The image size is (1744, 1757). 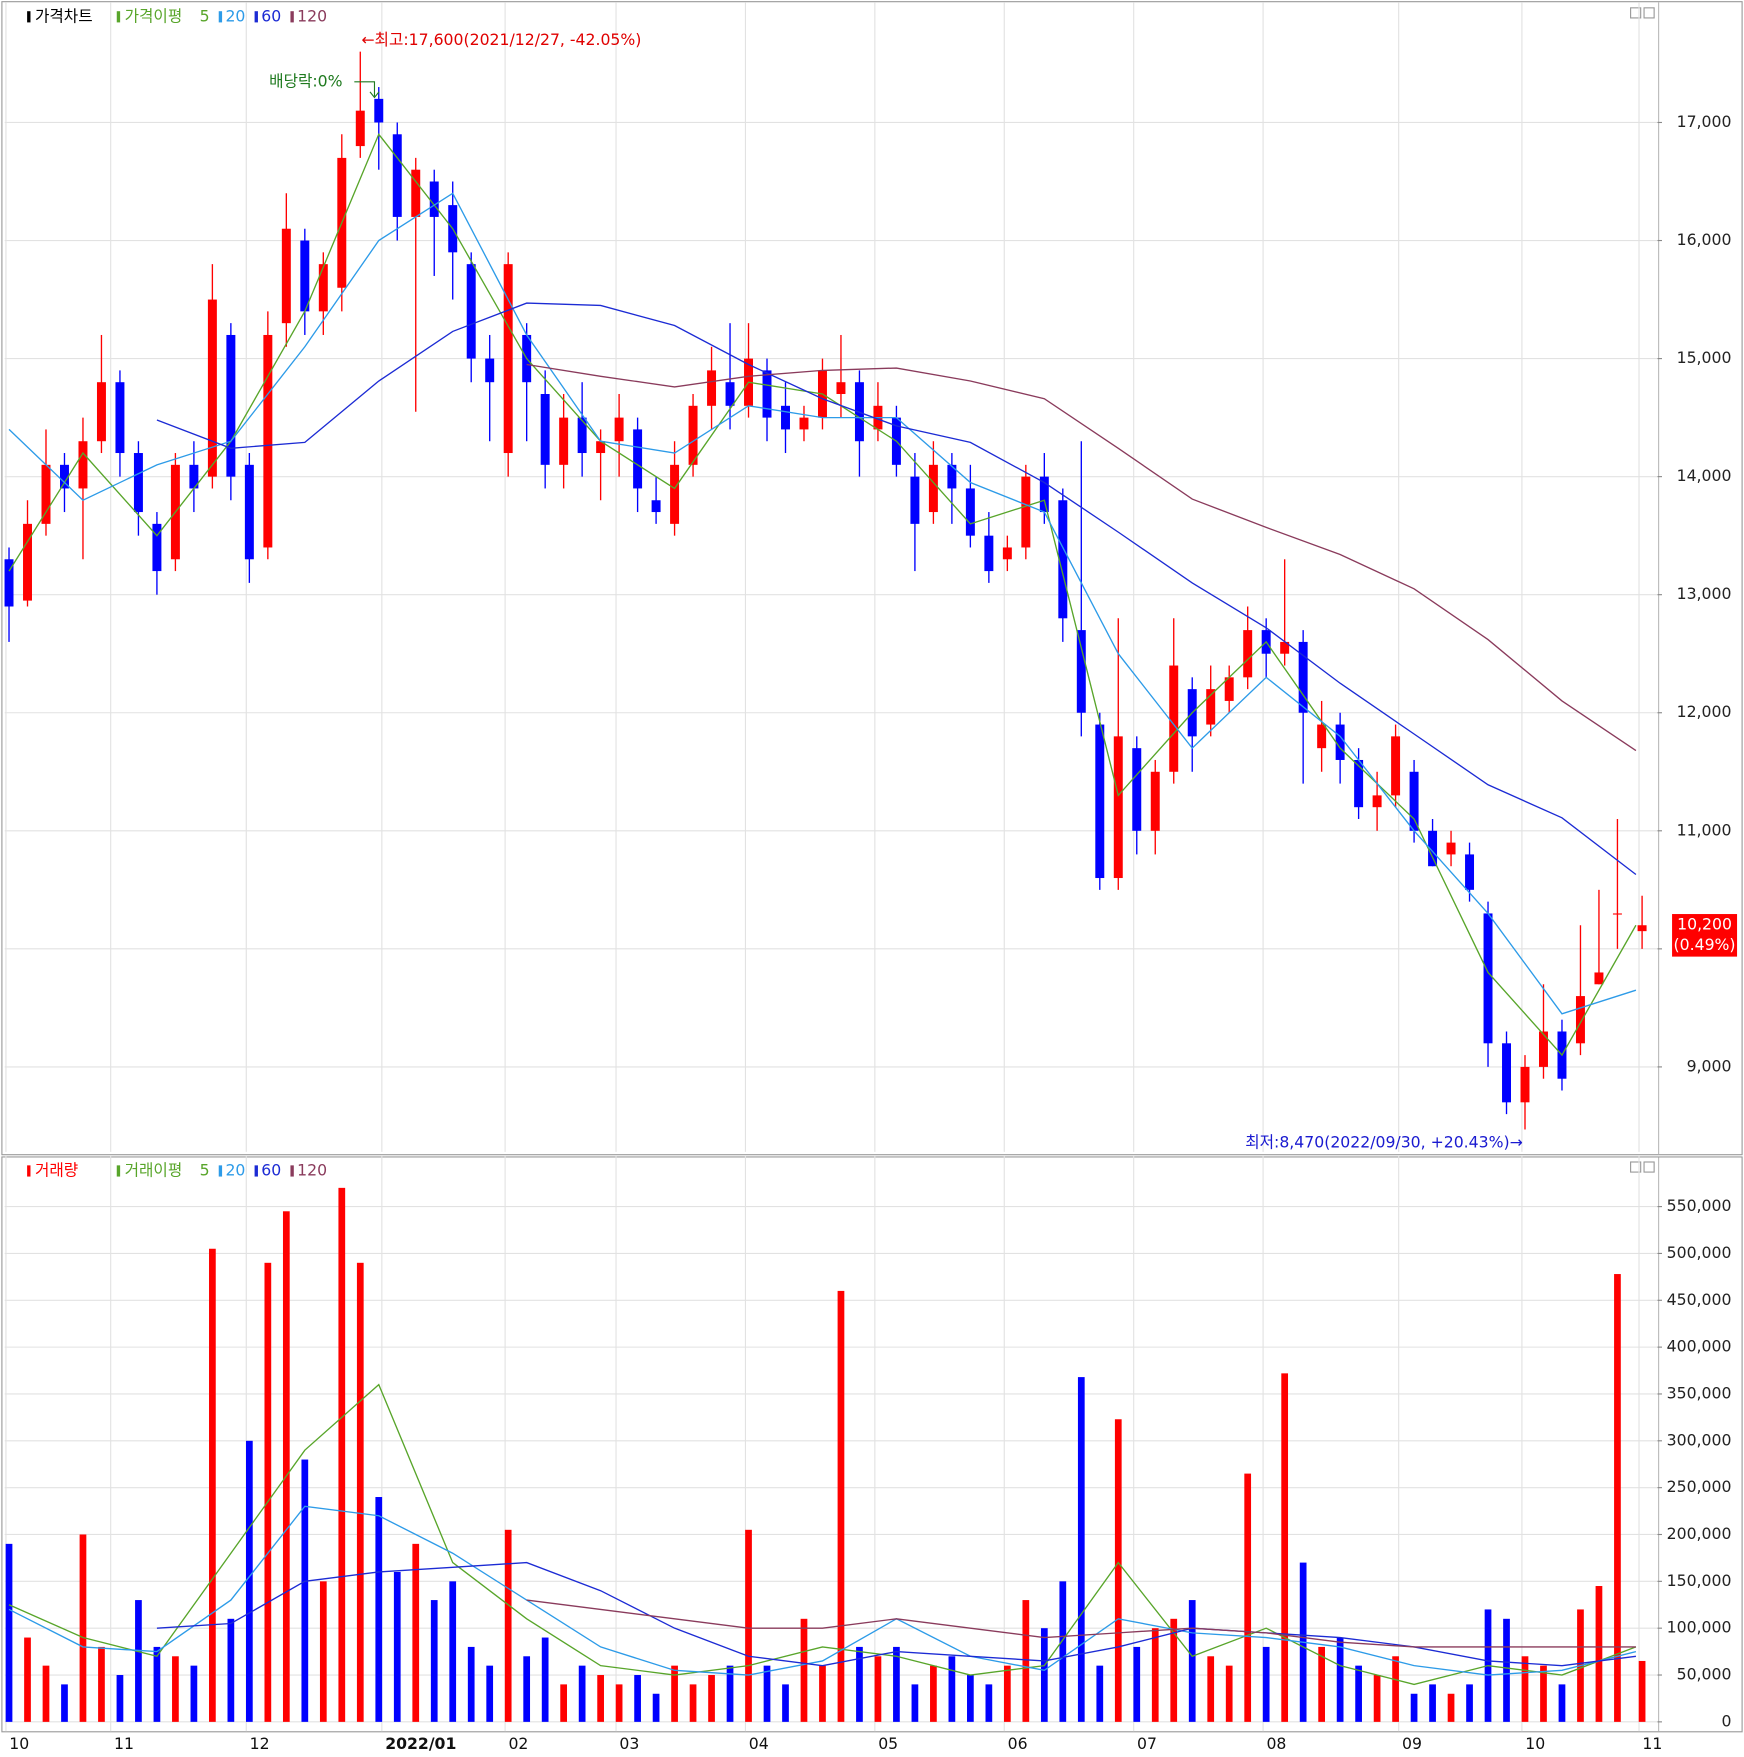 What do you see at coordinates (205, 1169) in the screenshot?
I see `legend-entry: 5` at bounding box center [205, 1169].